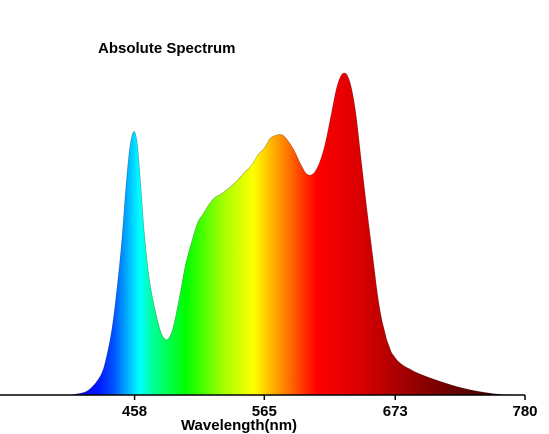 Image resolution: width=549 pixels, height=434 pixels. What do you see at coordinates (264, 411) in the screenshot?
I see `x-tick-label: 565` at bounding box center [264, 411].